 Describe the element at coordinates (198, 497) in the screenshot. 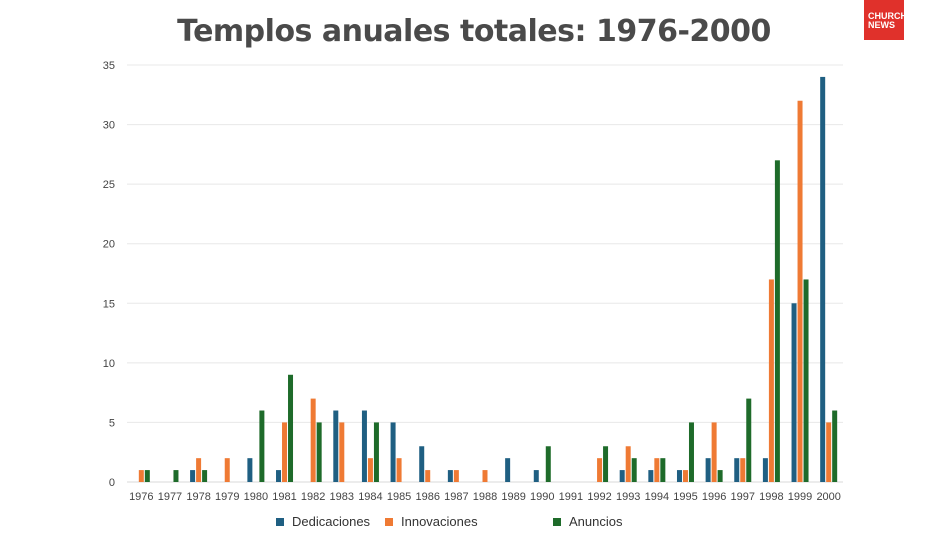

I see `x-tick-label: 1978` at that location.